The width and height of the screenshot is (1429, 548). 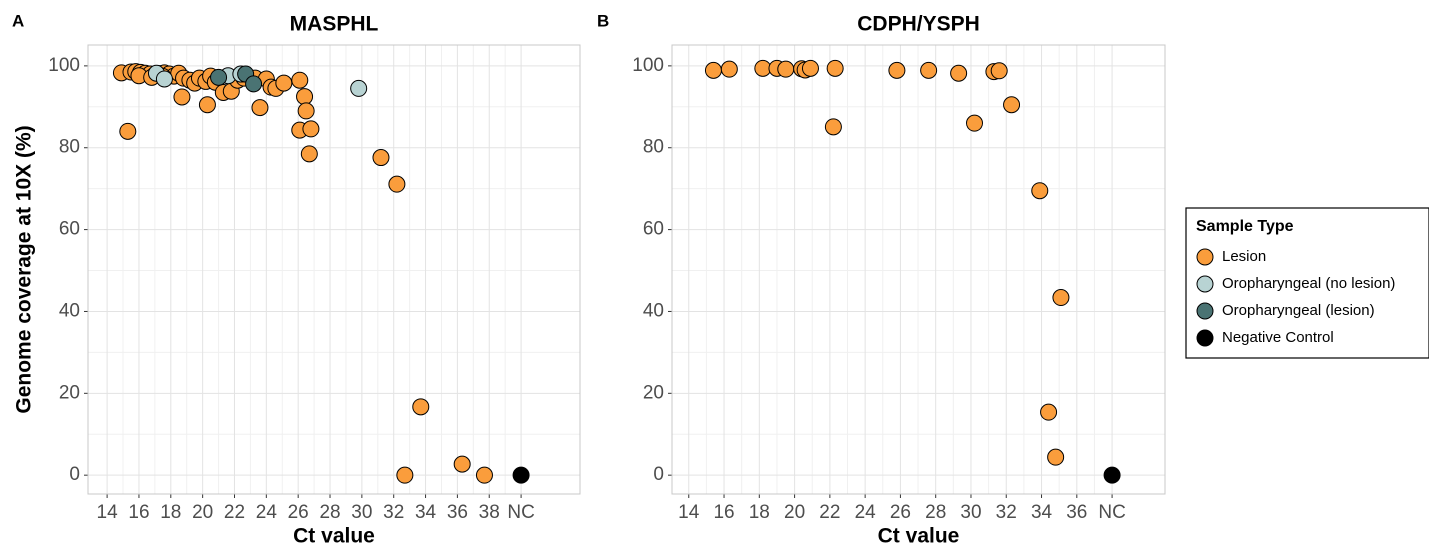 I want to click on legend-box, so click(x=1307, y=283).